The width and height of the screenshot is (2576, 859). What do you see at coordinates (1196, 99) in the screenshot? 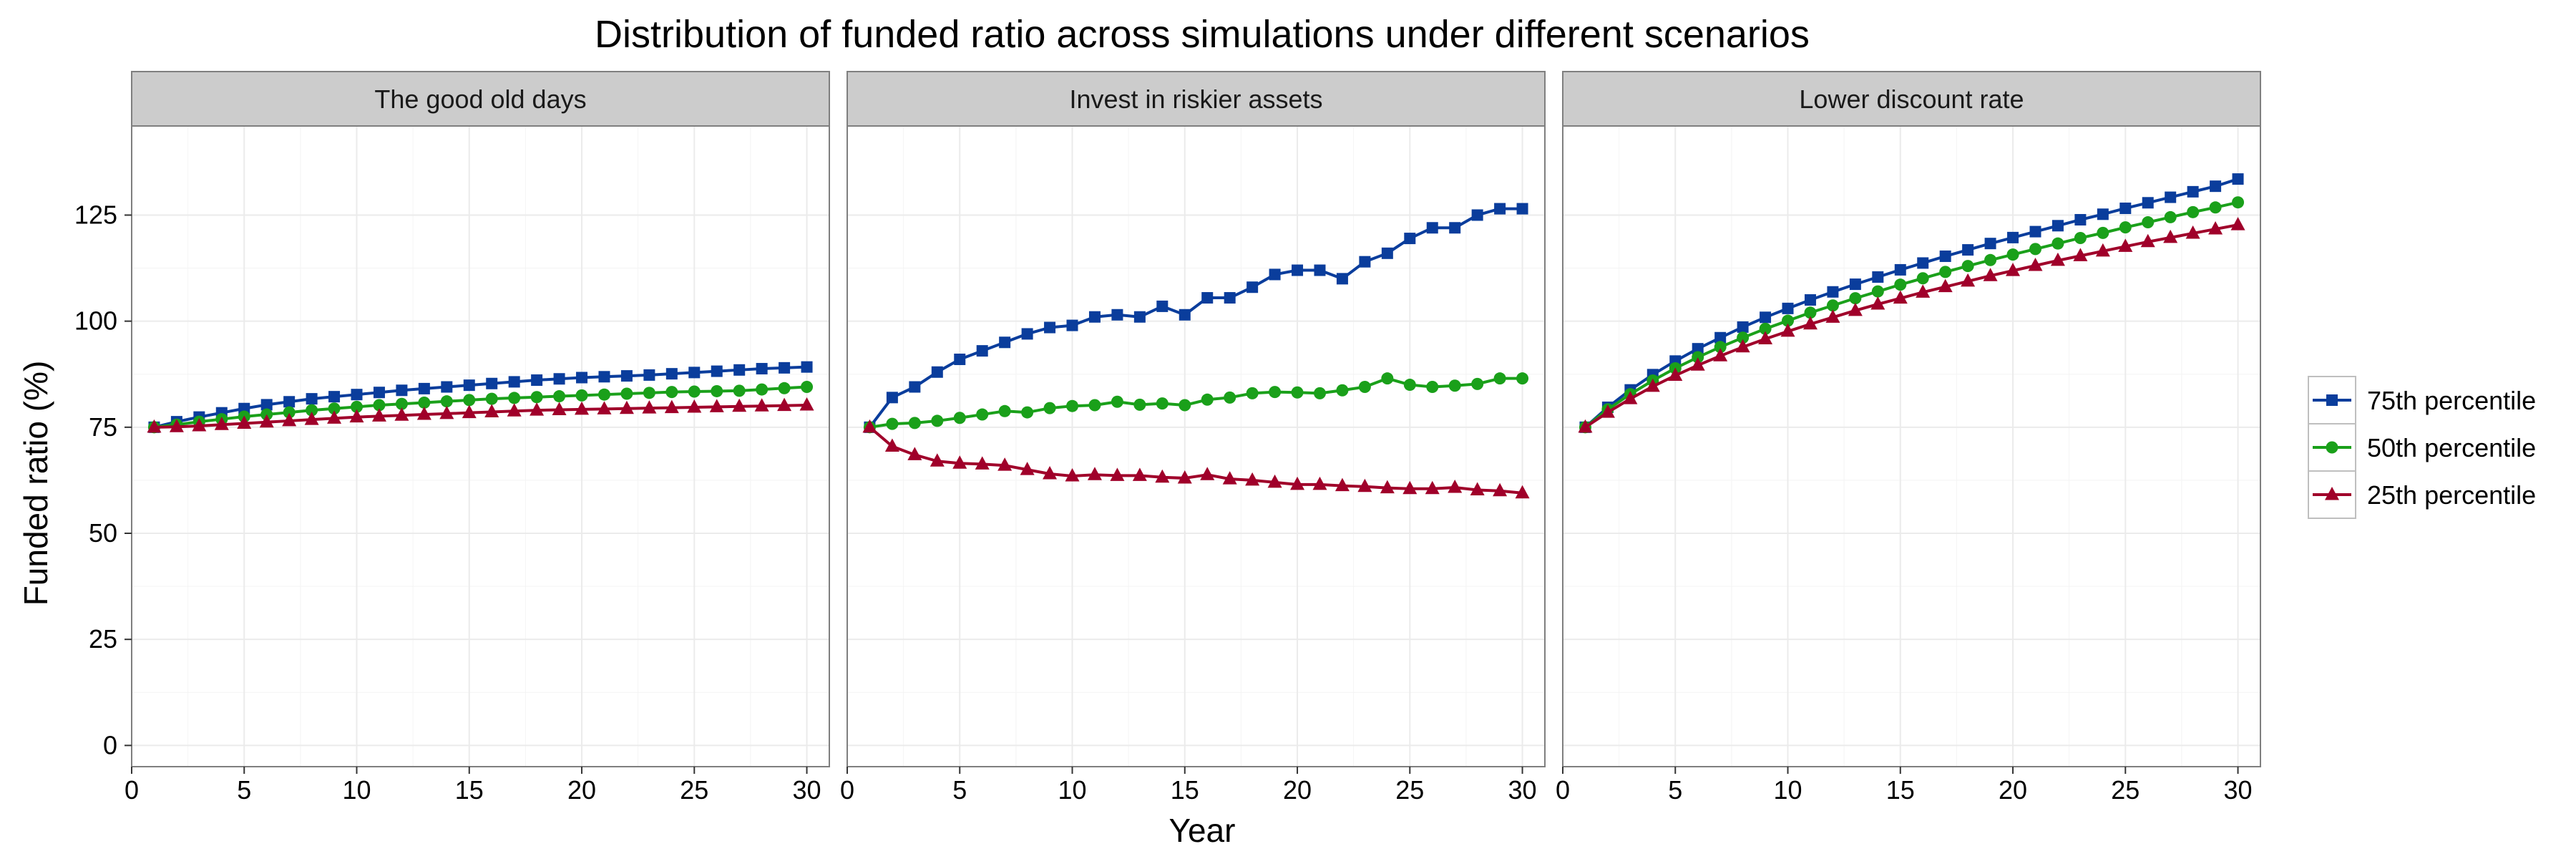
I see `panel-strip` at bounding box center [1196, 99].